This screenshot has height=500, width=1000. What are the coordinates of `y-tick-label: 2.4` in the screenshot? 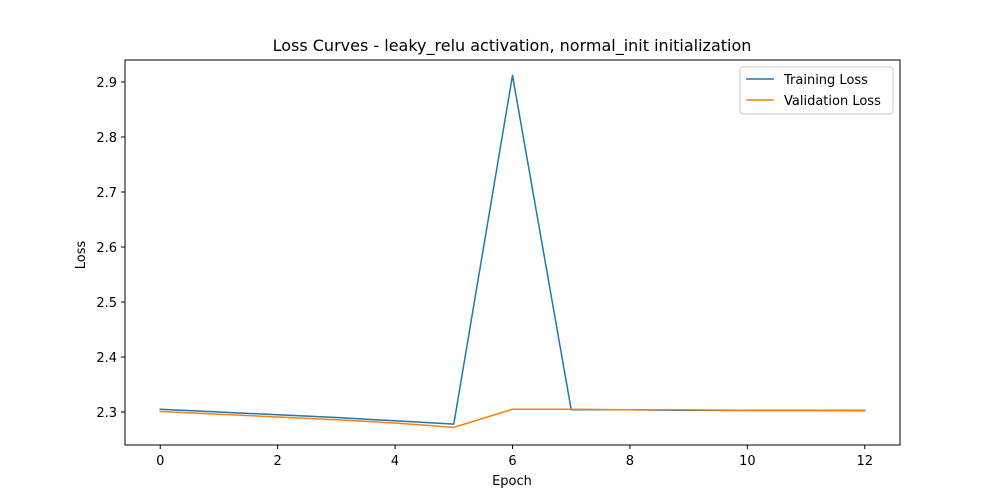 It's located at (106, 358).